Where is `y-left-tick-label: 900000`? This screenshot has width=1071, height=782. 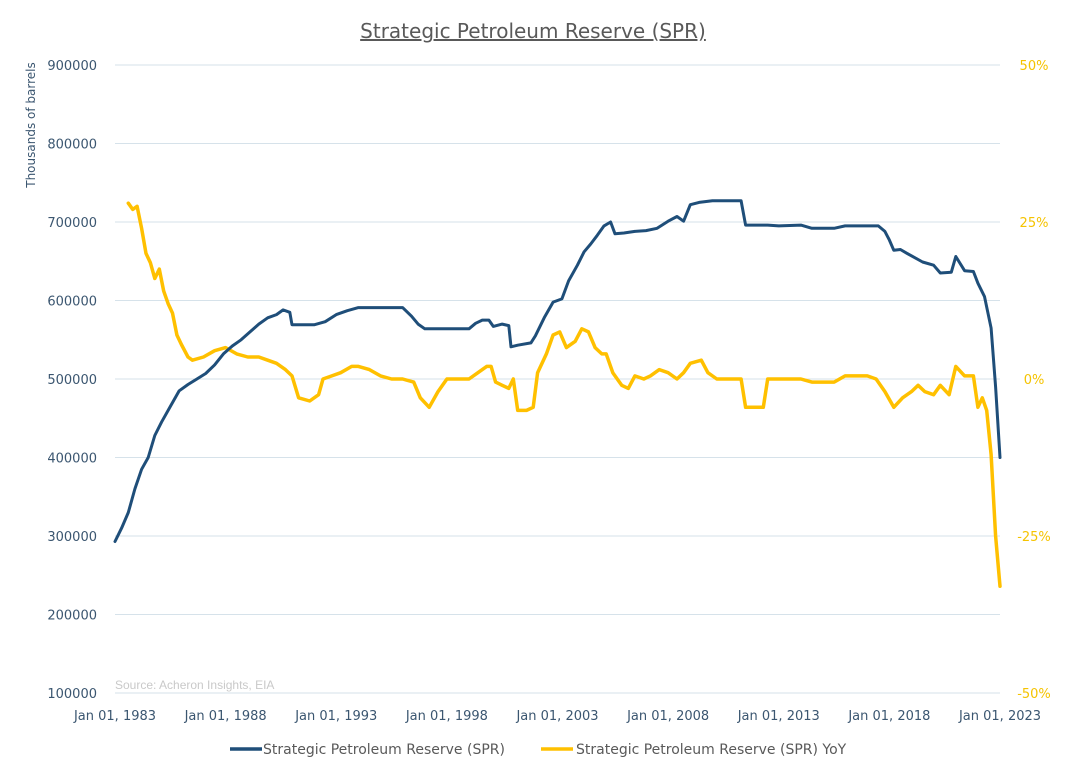 y-left-tick-label: 900000 is located at coordinates (72, 66).